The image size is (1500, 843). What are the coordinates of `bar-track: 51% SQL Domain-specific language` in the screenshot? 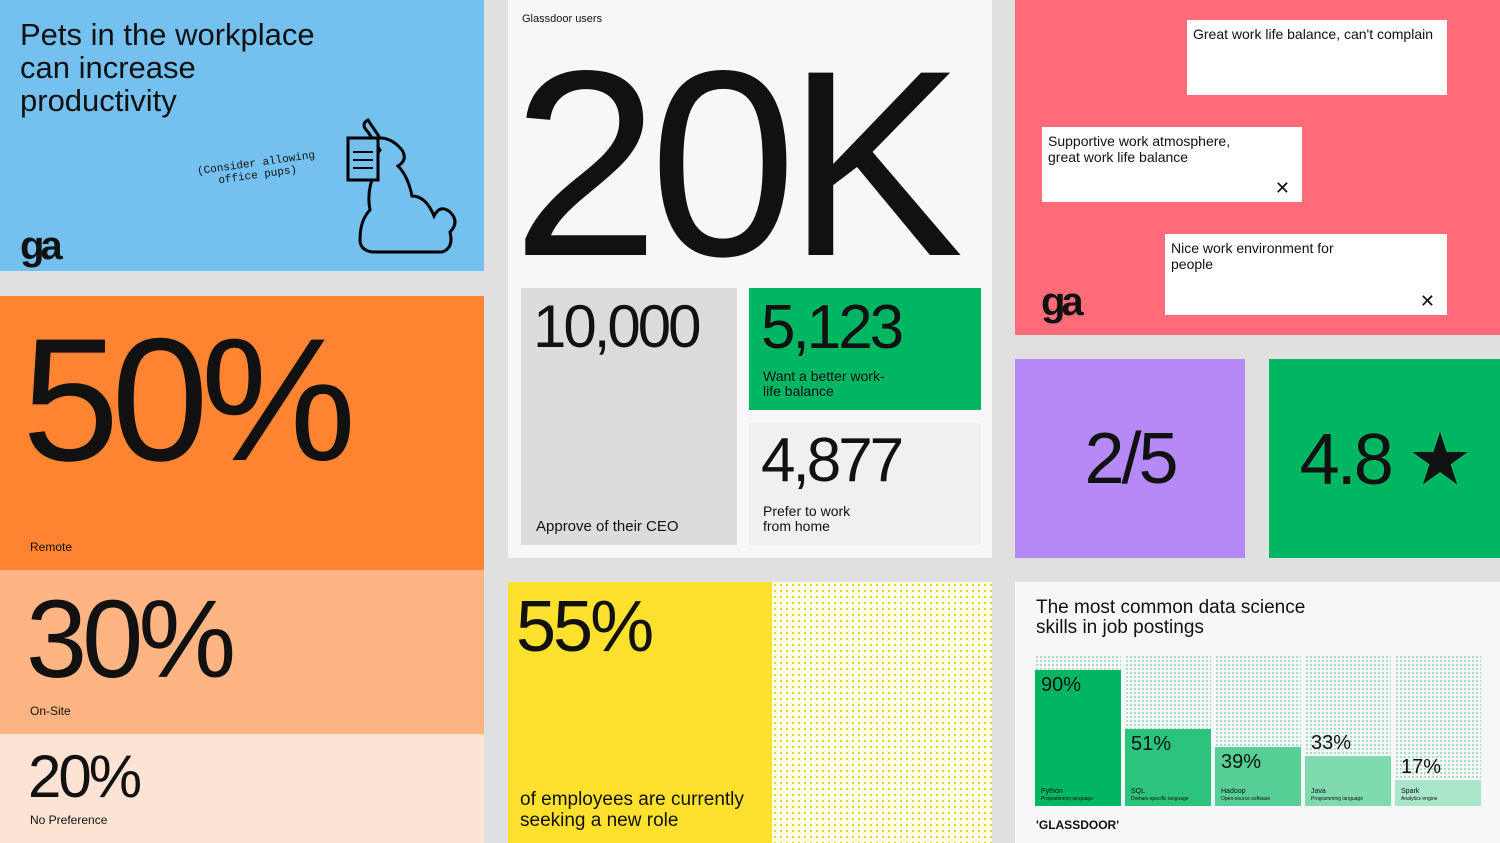 It's located at (1168, 730).